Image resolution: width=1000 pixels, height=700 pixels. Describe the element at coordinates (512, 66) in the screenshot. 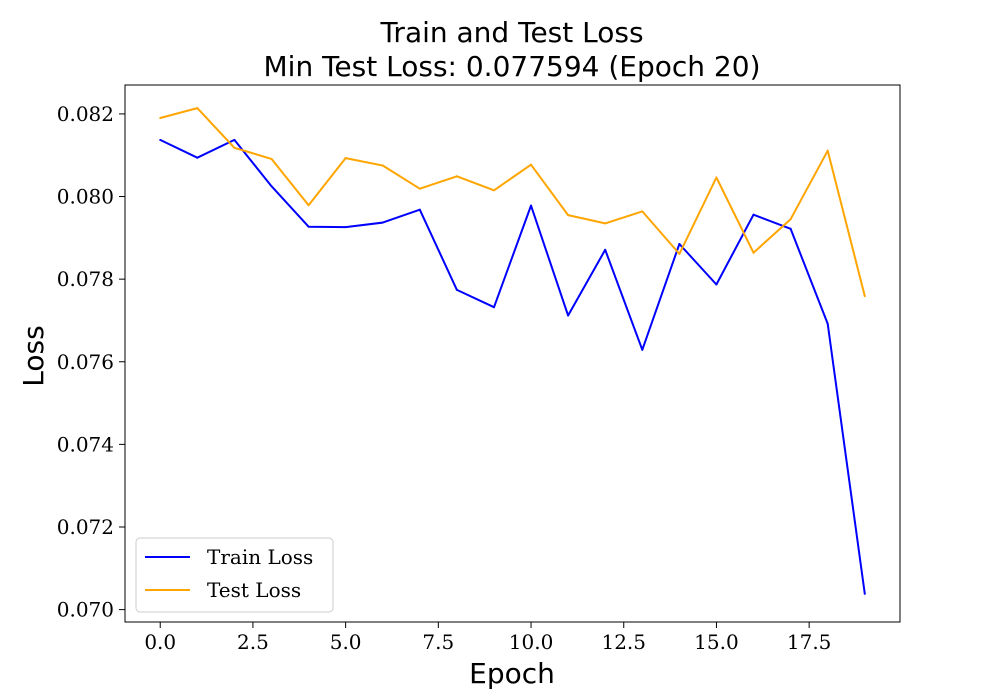

I see `chart-subtitle: Min Test Loss: 0.077594 (Epoch 20)` at that location.